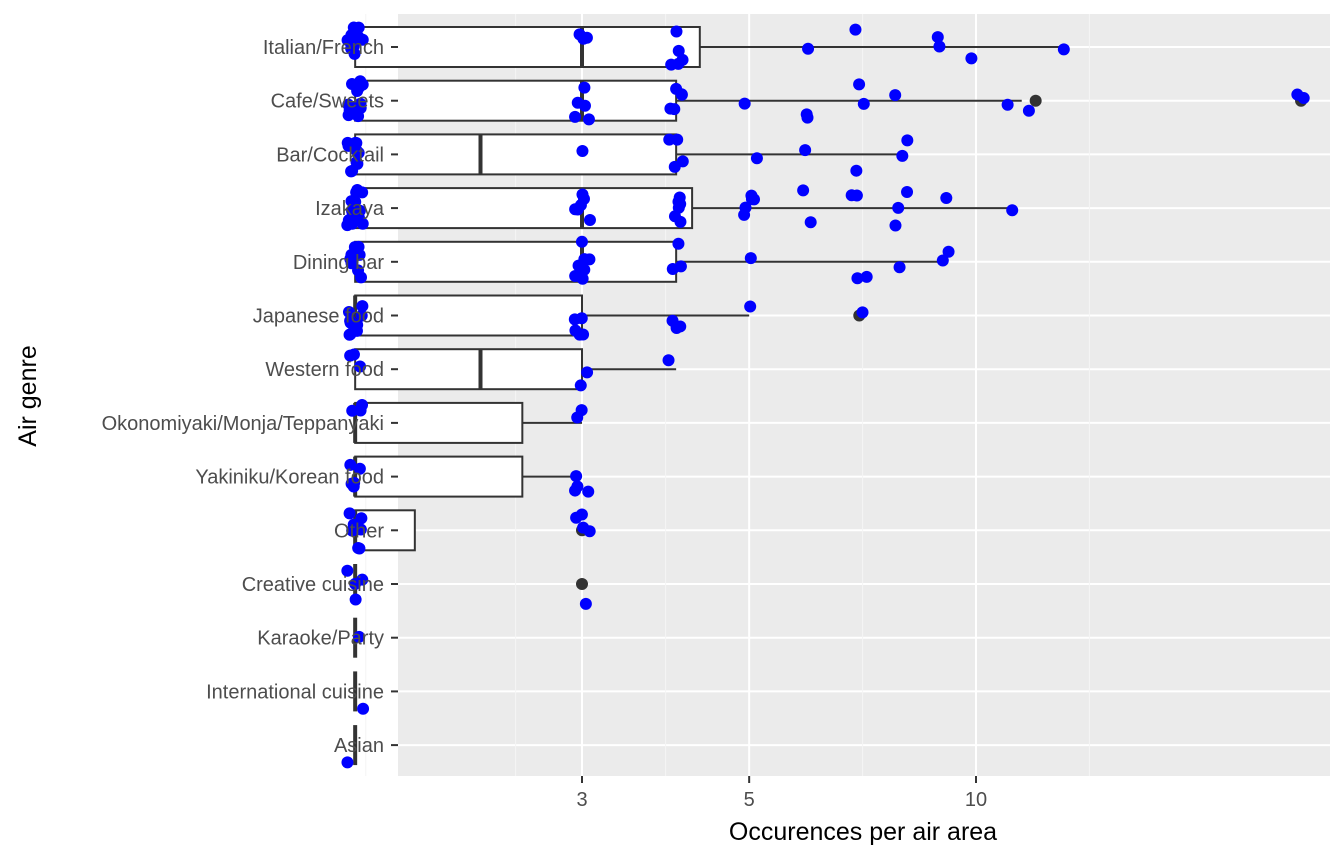 The image size is (1344, 864). Describe the element at coordinates (863, 832) in the screenshot. I see `x-axis-title: Occurences per air area` at that location.